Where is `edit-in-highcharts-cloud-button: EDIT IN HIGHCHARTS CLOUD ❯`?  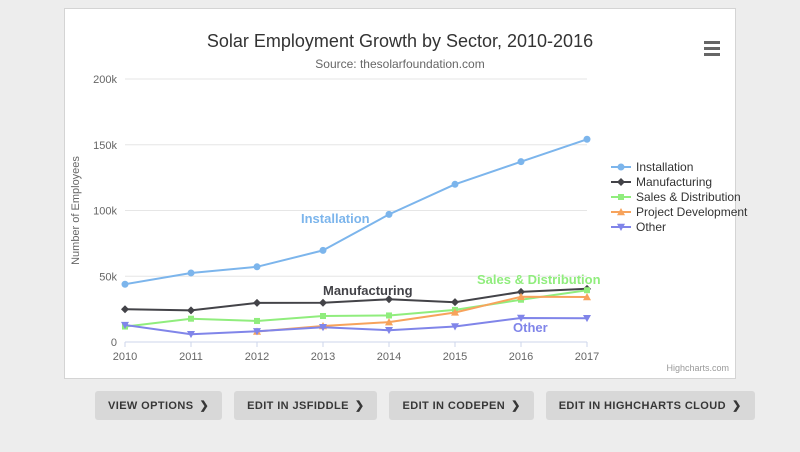 edit-in-highcharts-cloud-button: EDIT IN HIGHCHARTS CLOUD ❯ is located at coordinates (650, 405).